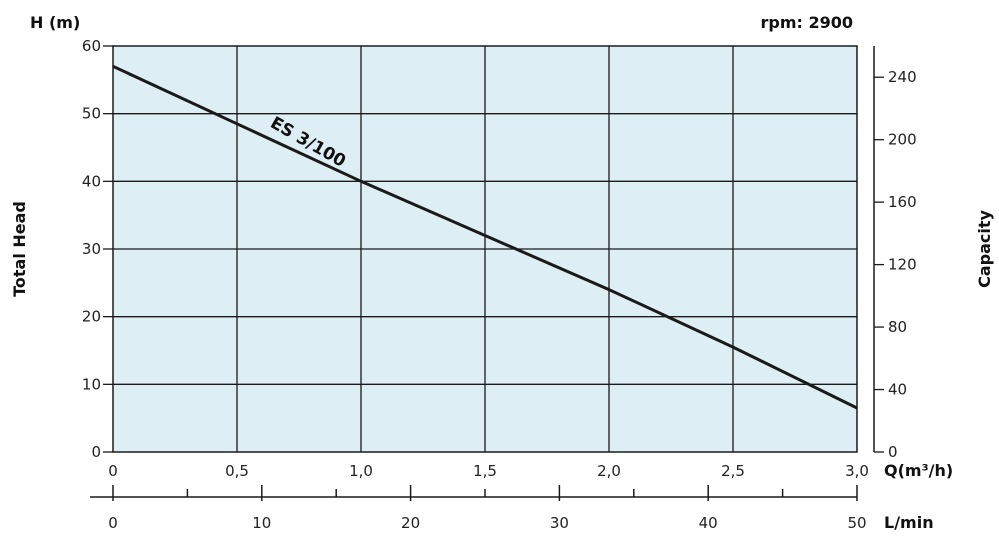 Image resolution: width=999 pixels, height=539 pixels. What do you see at coordinates (19, 249) in the screenshot?
I see `left-axis-title: Total Head` at bounding box center [19, 249].